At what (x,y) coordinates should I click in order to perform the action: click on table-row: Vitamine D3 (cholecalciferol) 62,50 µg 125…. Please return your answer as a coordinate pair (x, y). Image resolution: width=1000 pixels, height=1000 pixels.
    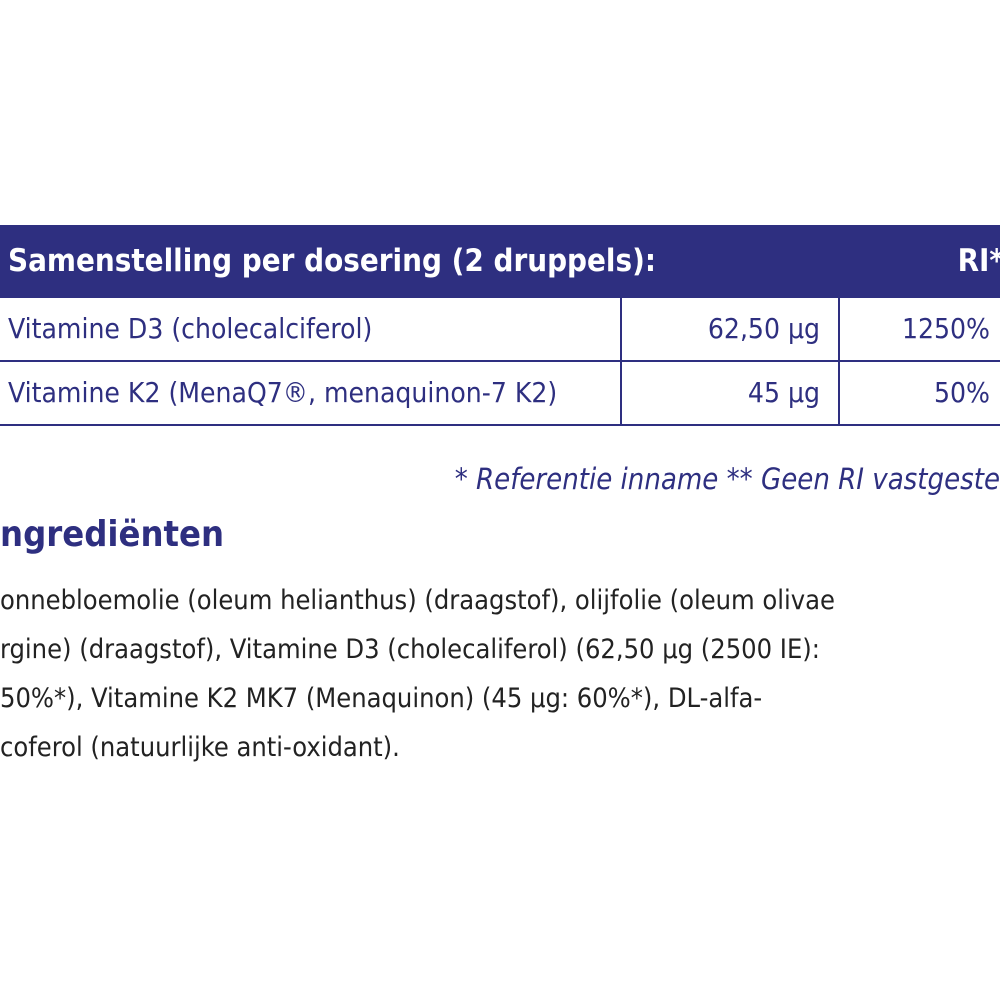
    Looking at the image, I should click on (500, 330).